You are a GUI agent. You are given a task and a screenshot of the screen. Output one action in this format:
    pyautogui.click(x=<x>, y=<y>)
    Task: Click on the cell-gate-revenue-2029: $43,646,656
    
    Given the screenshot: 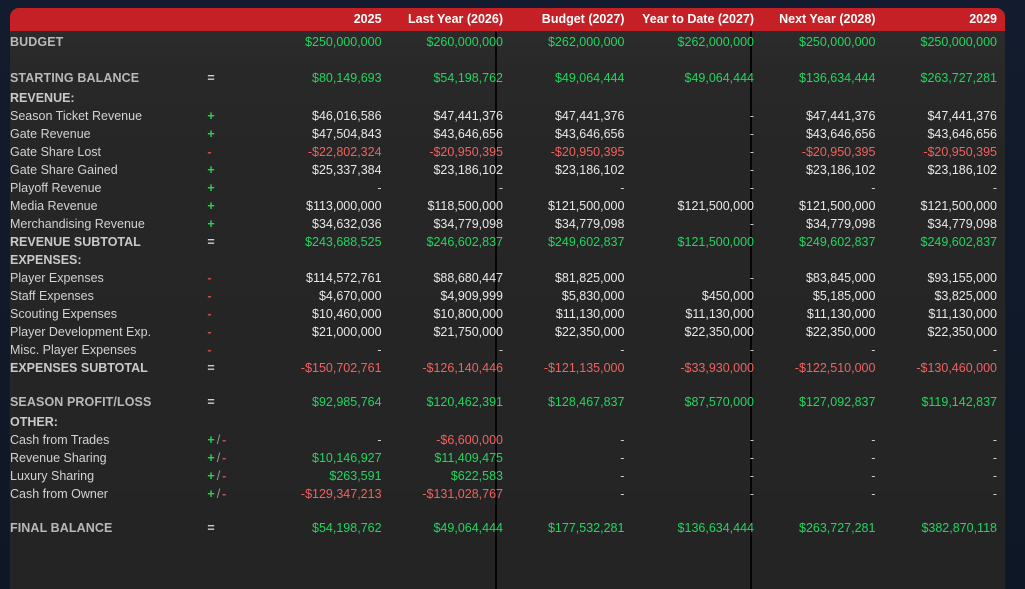 What is the action you would take?
    pyautogui.click(x=962, y=133)
    